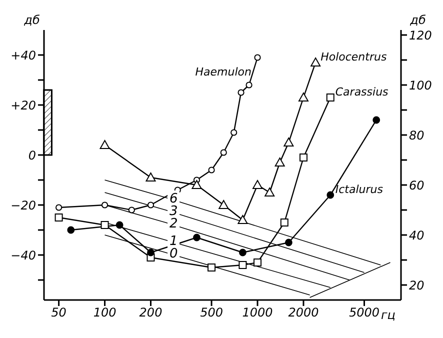 The width and height of the screenshot is (443, 338). What do you see at coordinates (304, 313) in the screenshot?
I see `x-tick-label: 2000` at bounding box center [304, 313].